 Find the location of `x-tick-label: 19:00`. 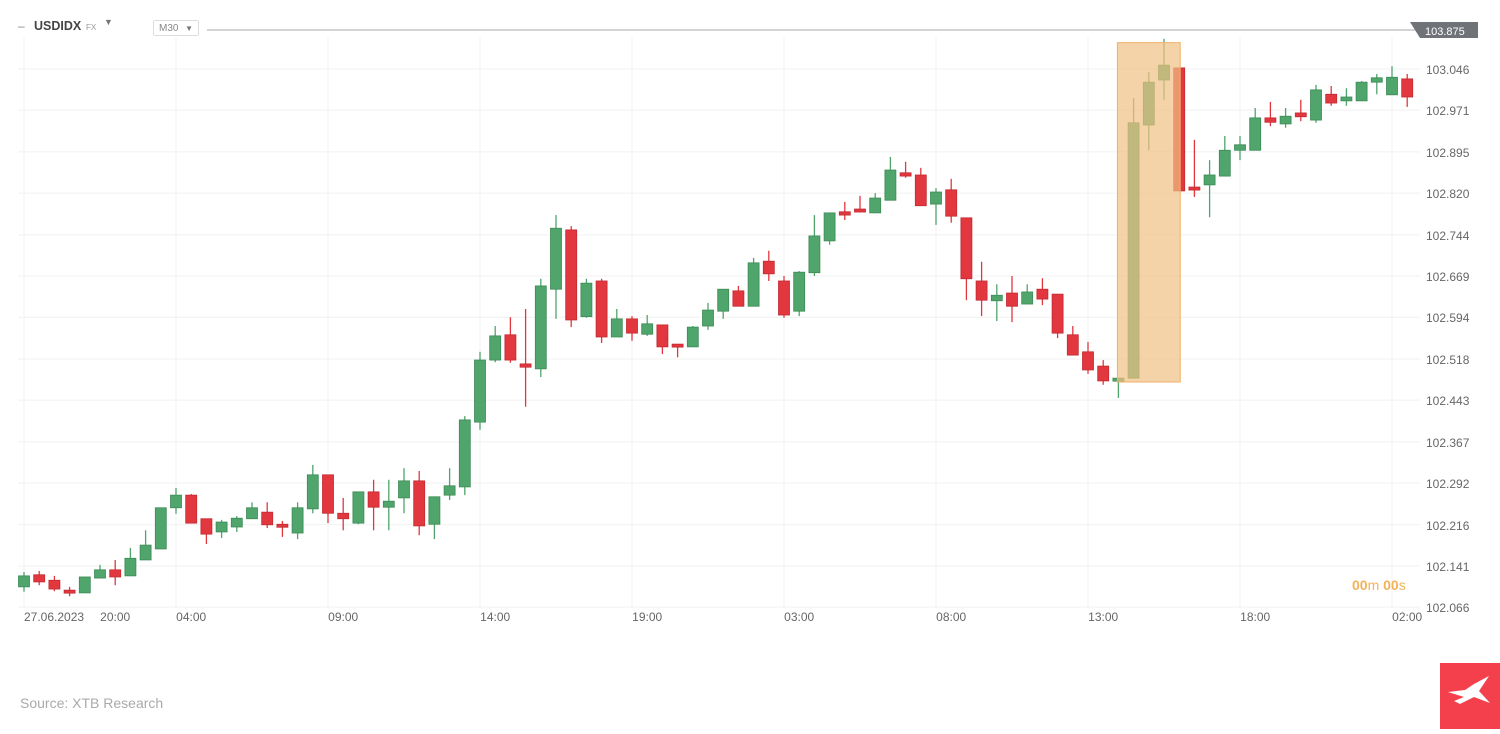

x-tick-label: 19:00 is located at coordinates (647, 617).